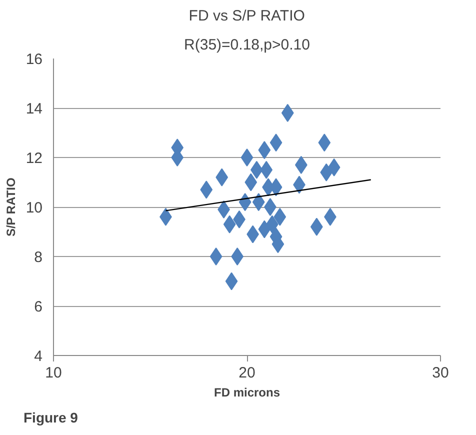 Image resolution: width=476 pixels, height=435 pixels. I want to click on x-tick-label: 30, so click(440, 373).